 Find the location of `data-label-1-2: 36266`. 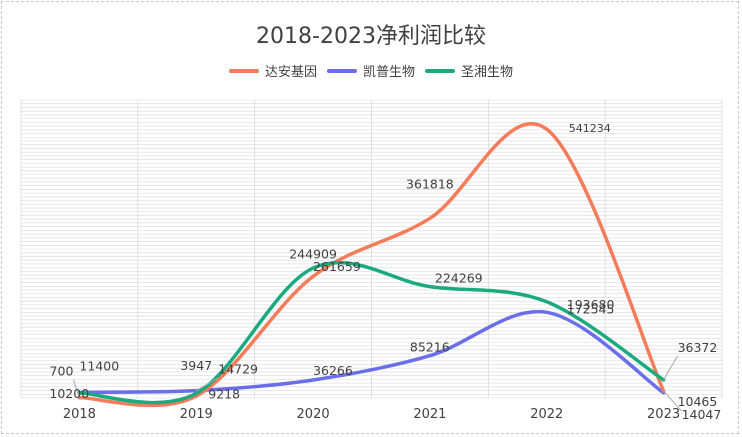

data-label-1-2: 36266 is located at coordinates (333, 370).